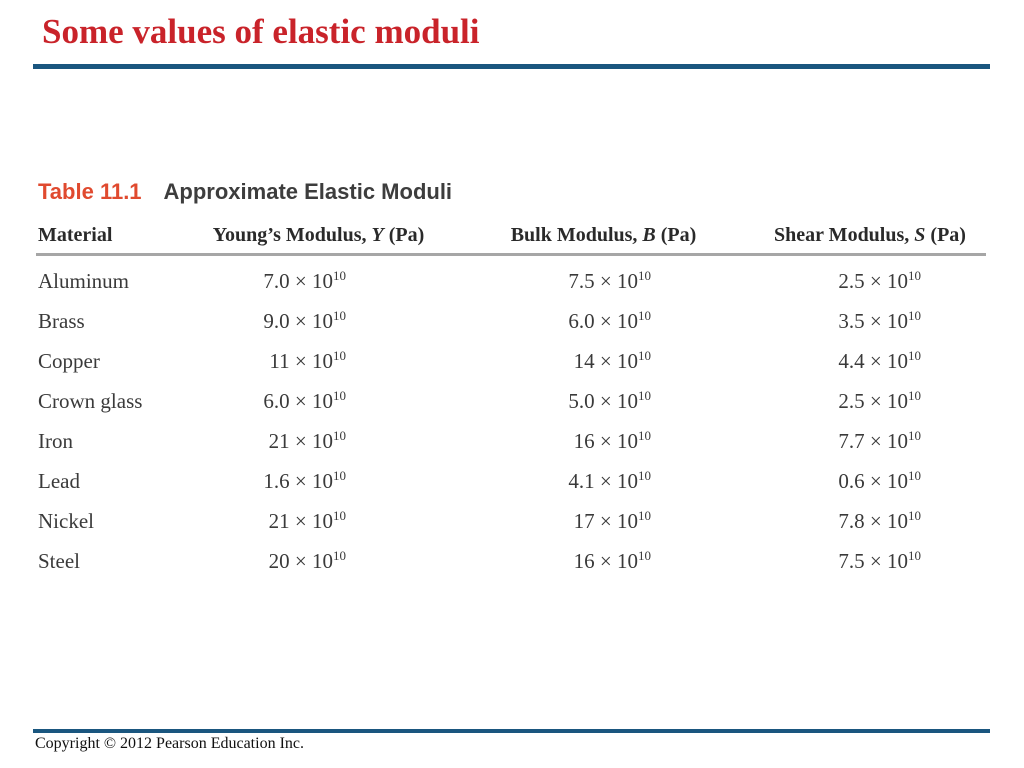 This screenshot has height=768, width=1024. Describe the element at coordinates (261, 31) in the screenshot. I see `page-title: Some values of elastic moduli` at that location.